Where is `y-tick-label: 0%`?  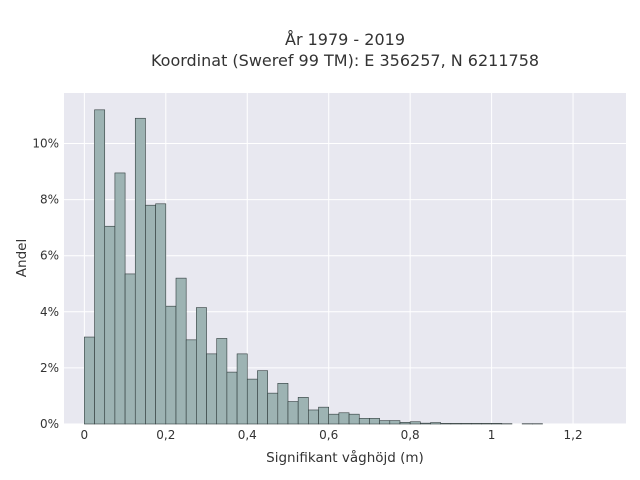
y-tick-label: 0% is located at coordinates (49, 424).